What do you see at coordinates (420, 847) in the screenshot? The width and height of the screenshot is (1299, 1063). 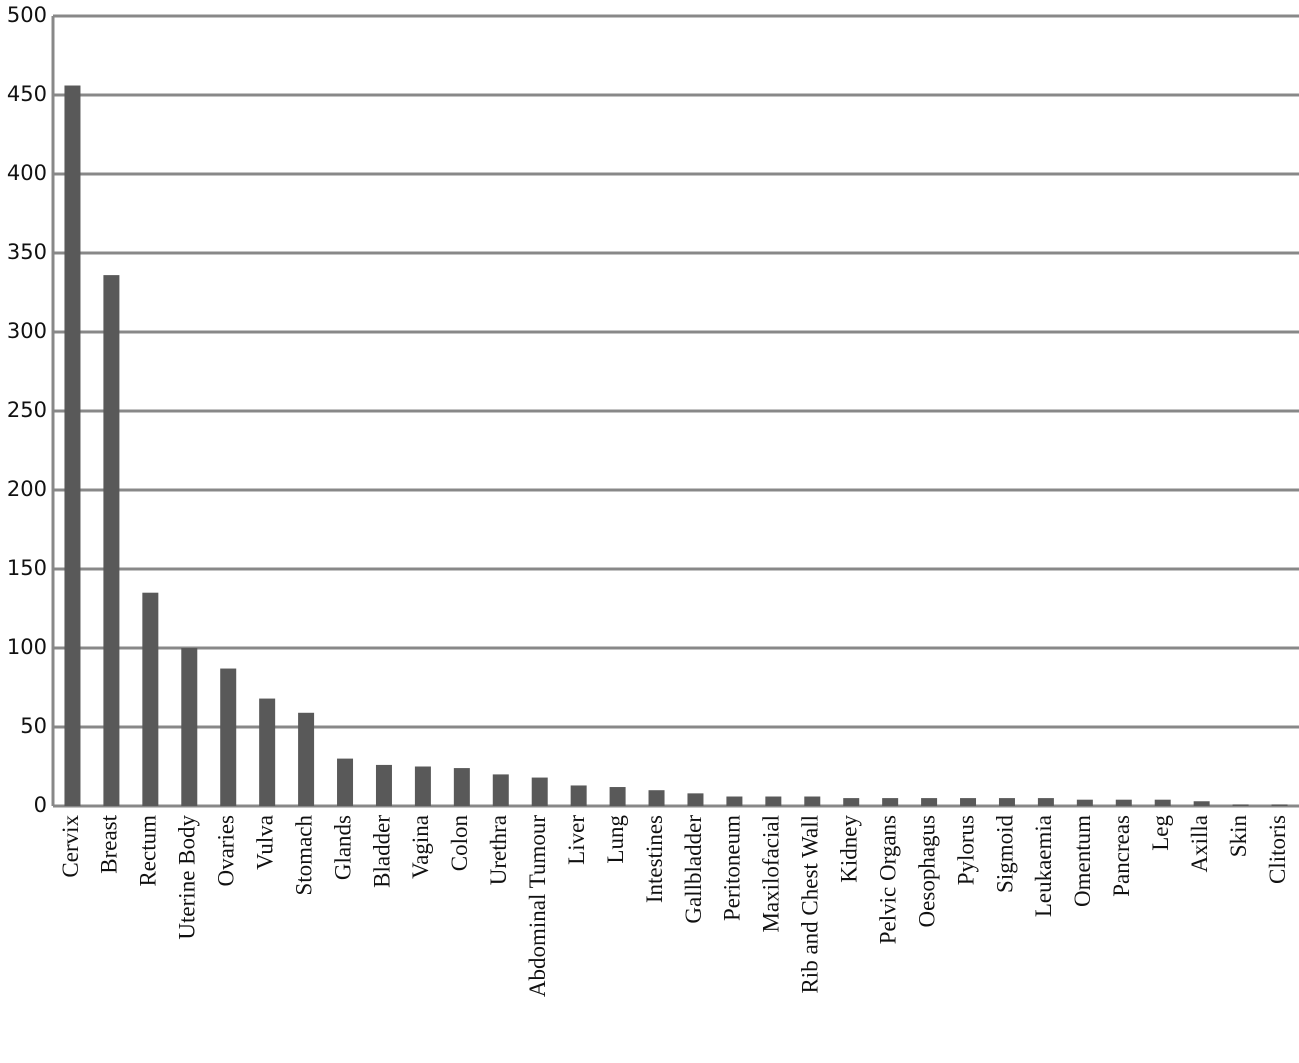 I see `x-tick-label: Vagina` at bounding box center [420, 847].